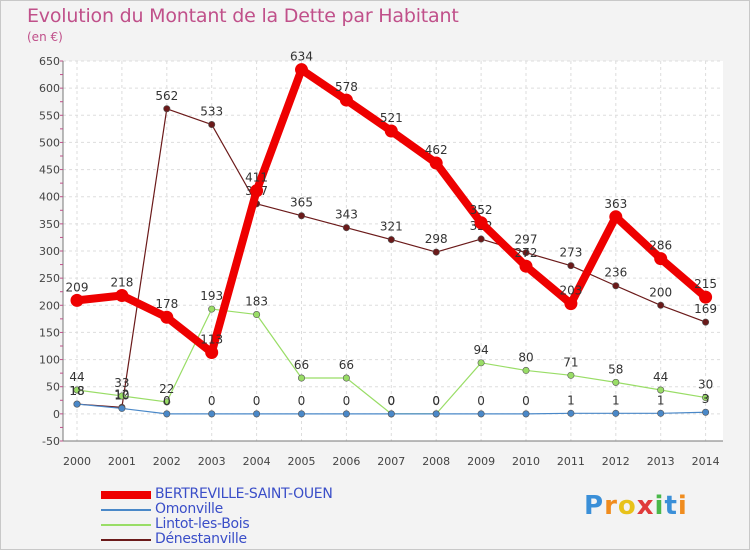  Describe the element at coordinates (122, 461) in the screenshot. I see `x-tick-label: 2001` at that location.